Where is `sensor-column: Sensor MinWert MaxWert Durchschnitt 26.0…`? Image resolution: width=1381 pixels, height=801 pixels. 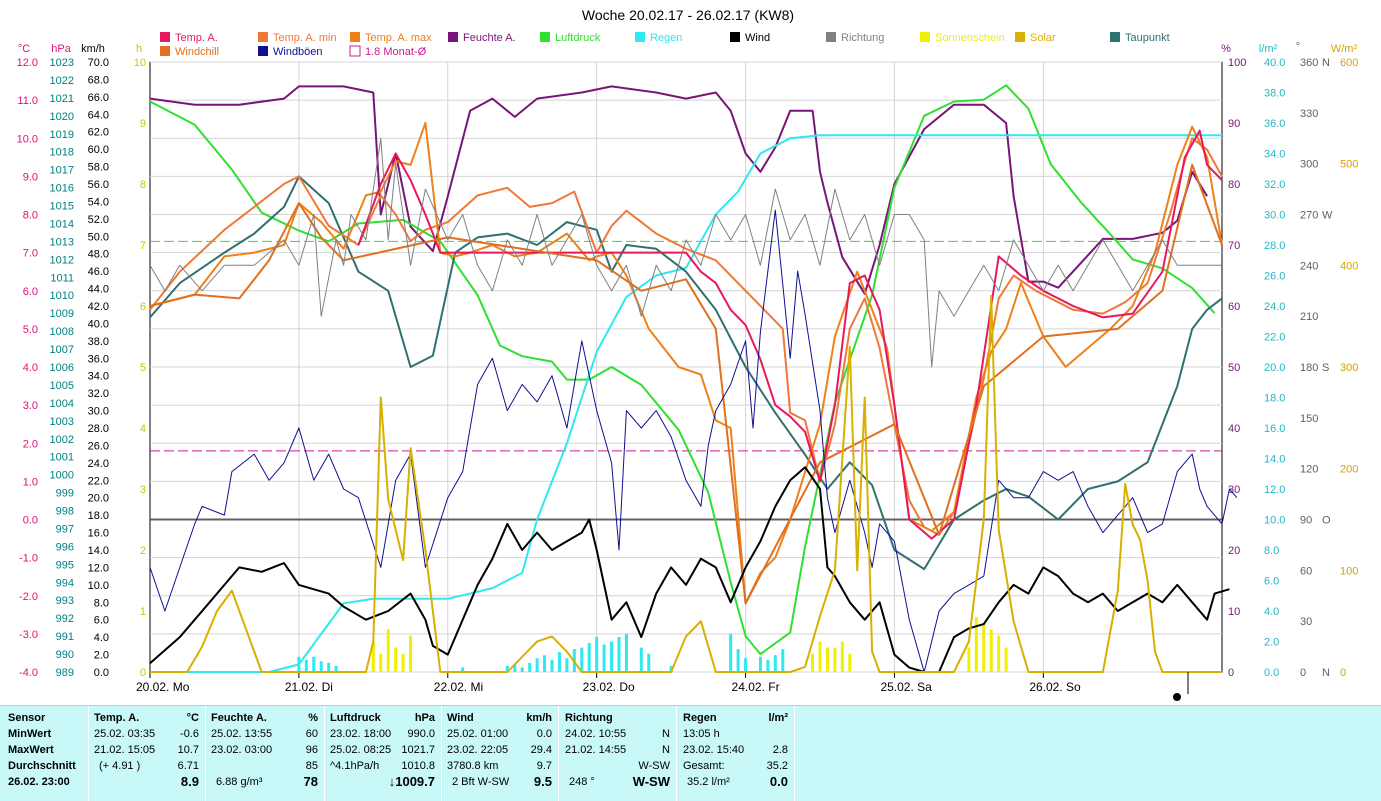 sensor-column: Sensor MinWert MaxWert Durchschnitt 26.0… is located at coordinates (44, 753).